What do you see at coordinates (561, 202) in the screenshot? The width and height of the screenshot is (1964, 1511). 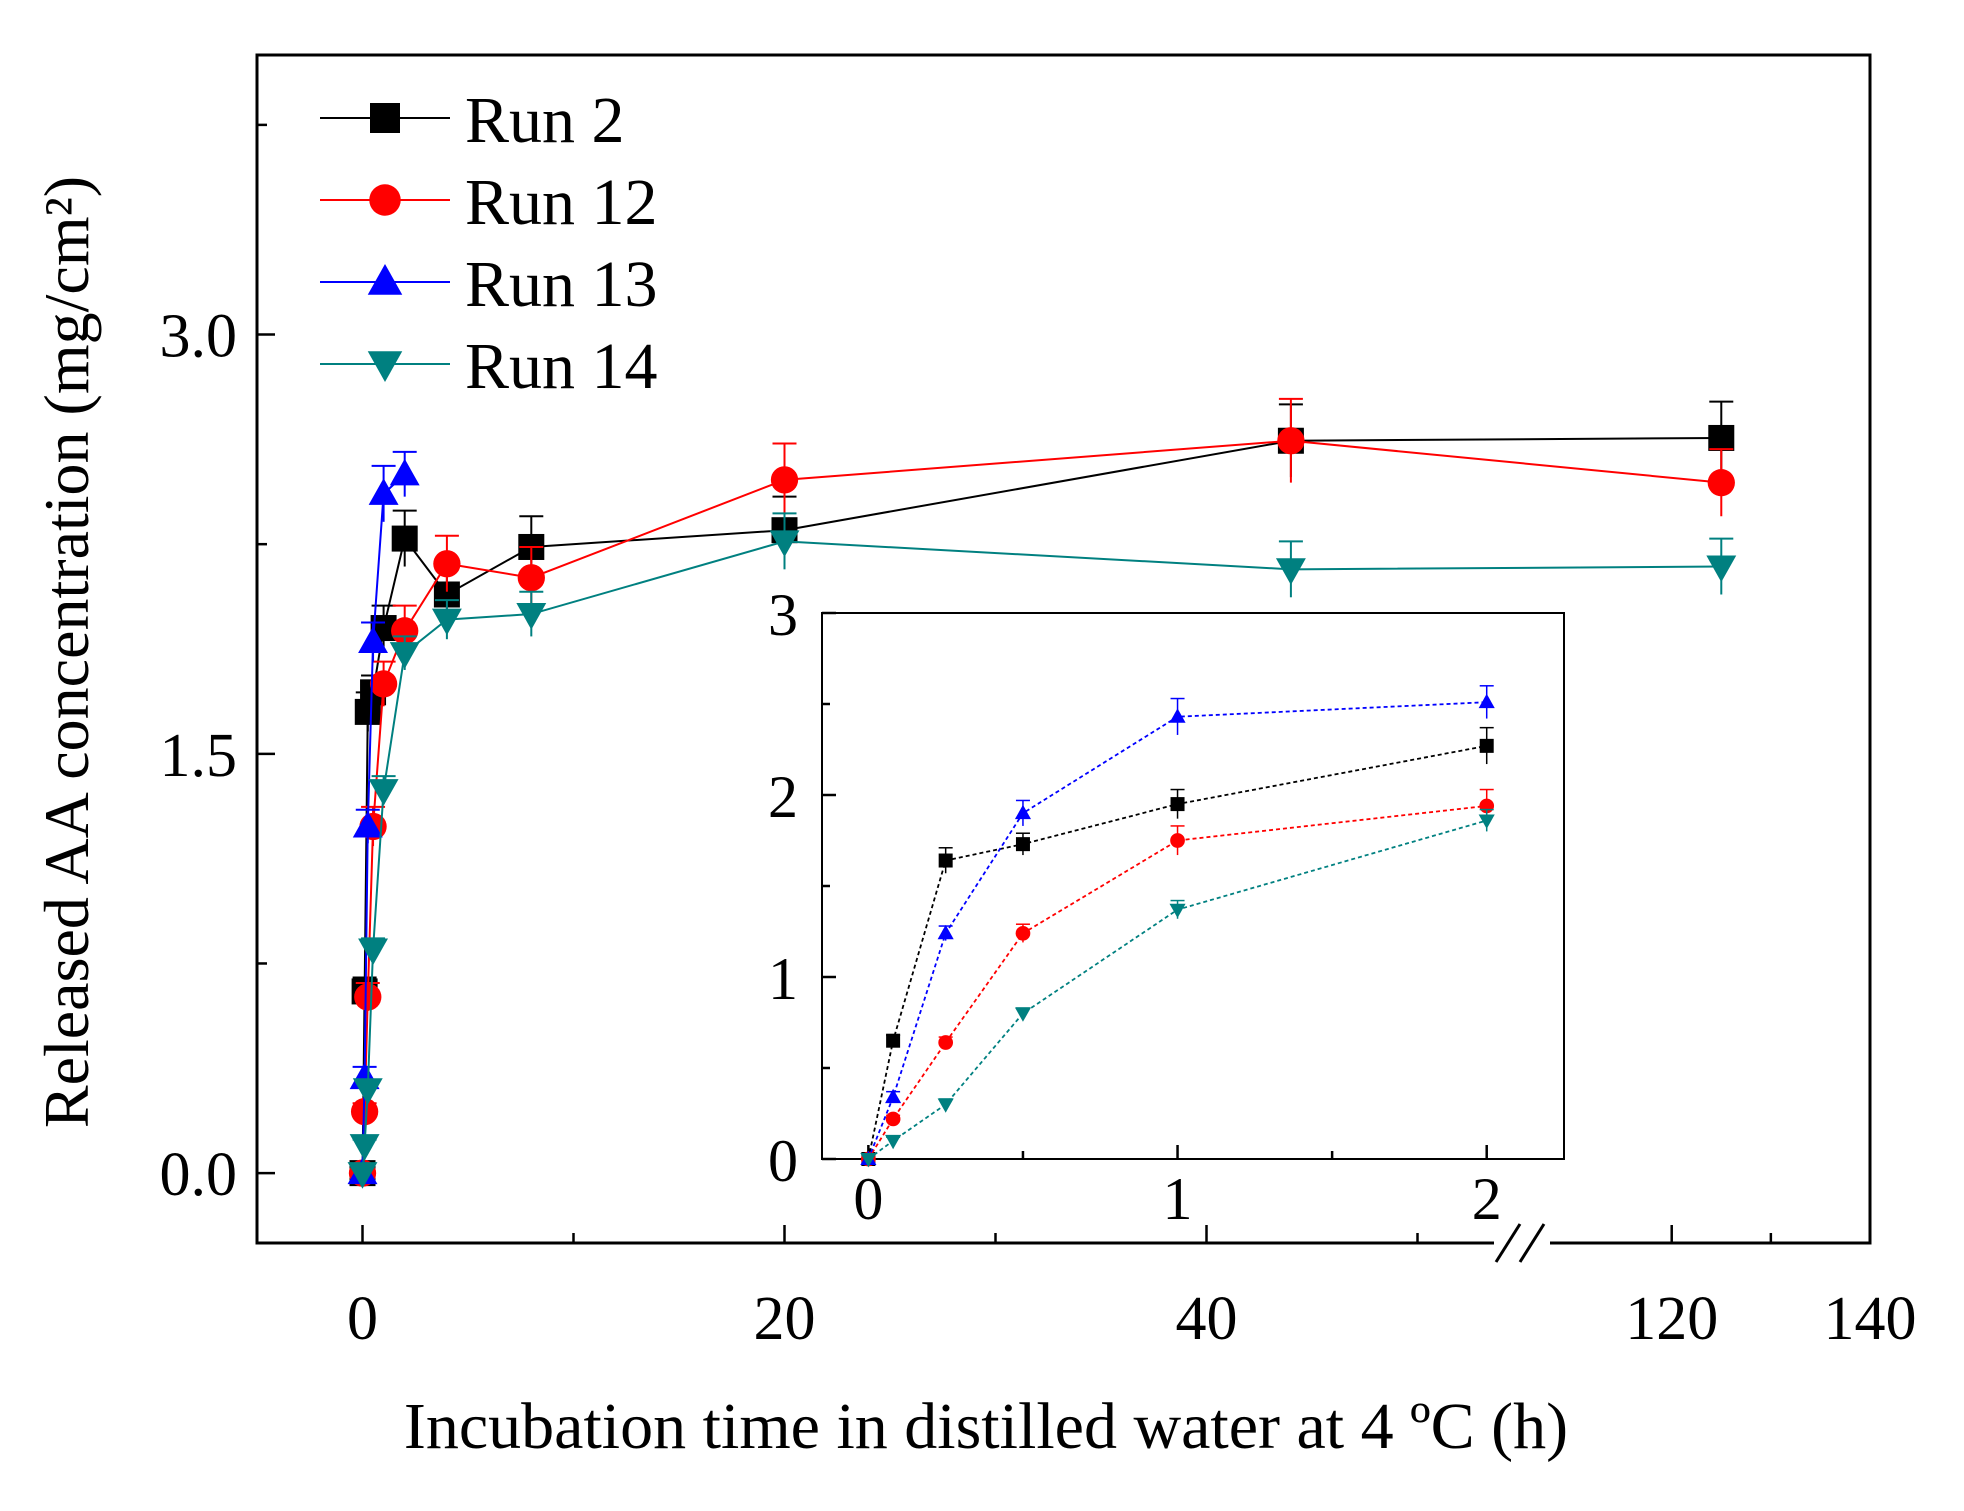 I see `legend-label: Run 12` at bounding box center [561, 202].